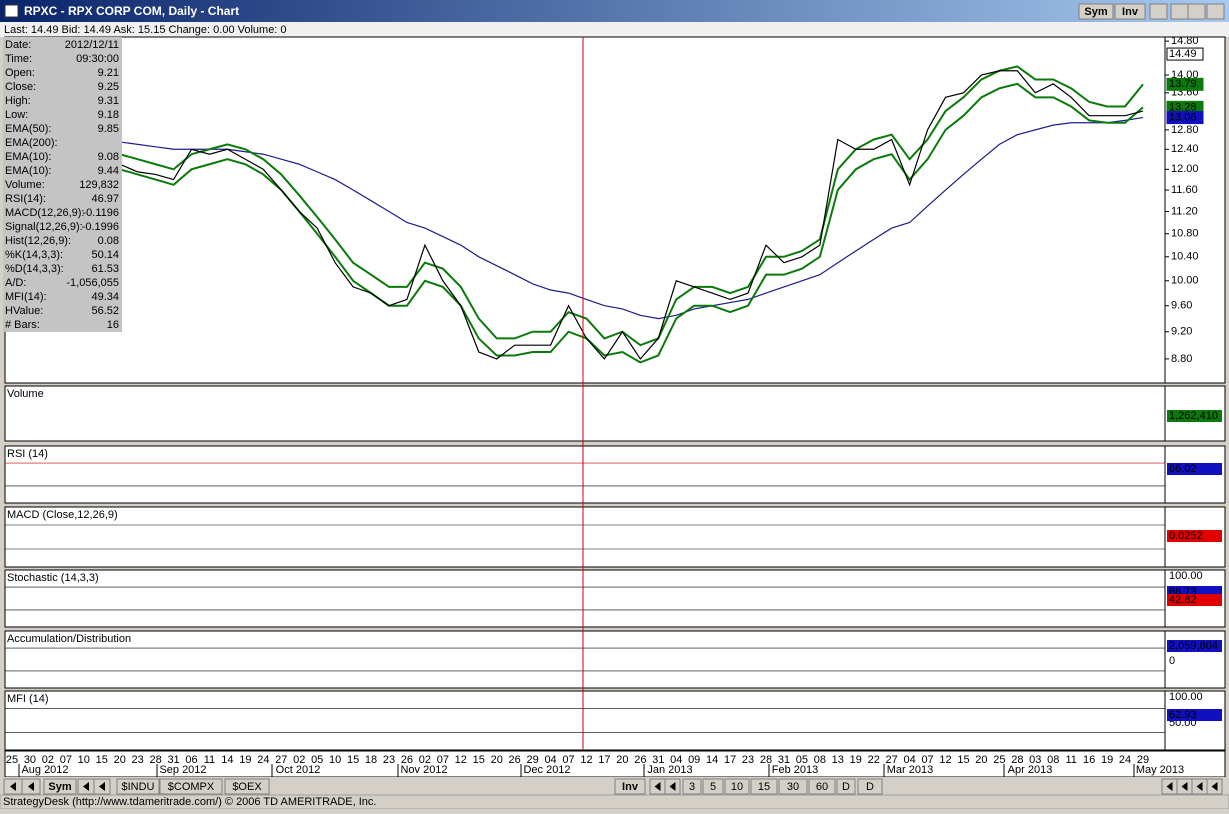 This screenshot has height=814, width=1229. What do you see at coordinates (105, 199) in the screenshot?
I see `data-value: 46.97` at bounding box center [105, 199].